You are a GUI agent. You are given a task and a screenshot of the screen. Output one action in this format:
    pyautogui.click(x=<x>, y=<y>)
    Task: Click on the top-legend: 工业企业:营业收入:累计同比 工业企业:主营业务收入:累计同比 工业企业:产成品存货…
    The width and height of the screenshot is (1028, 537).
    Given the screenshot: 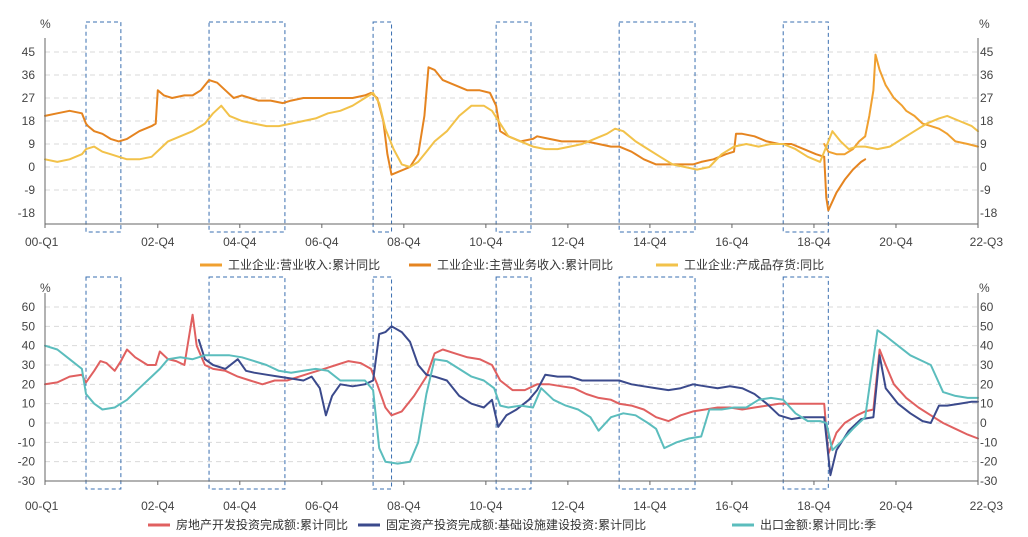 What is the action you would take?
    pyautogui.click(x=512, y=264)
    